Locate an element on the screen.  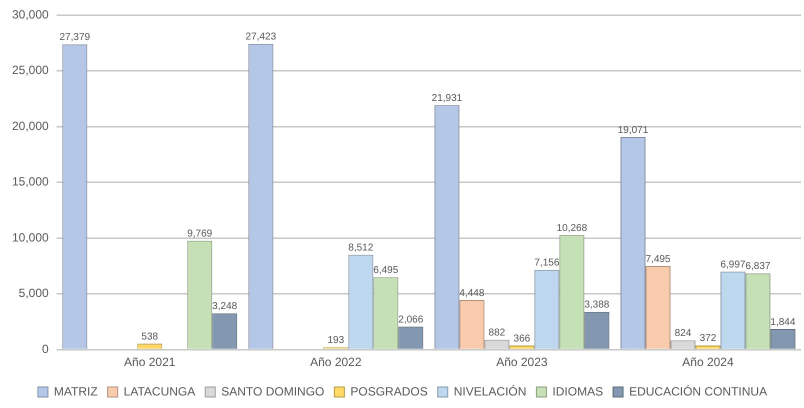
data-label: 882 is located at coordinates (497, 333).